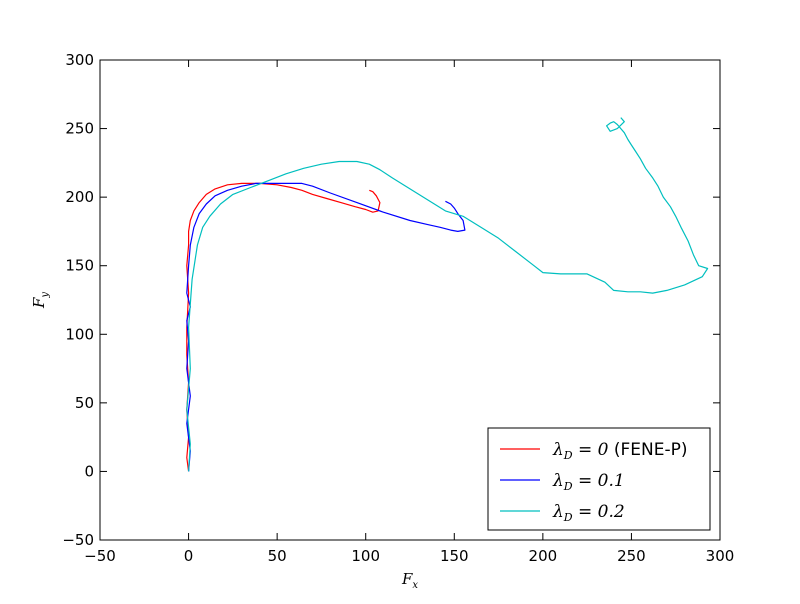 Image resolution: width=800 pixels, height=604 pixels. I want to click on legend: λD = 0 (FENE-P) λD = 0.1 λD = 0.2, so click(599, 479).